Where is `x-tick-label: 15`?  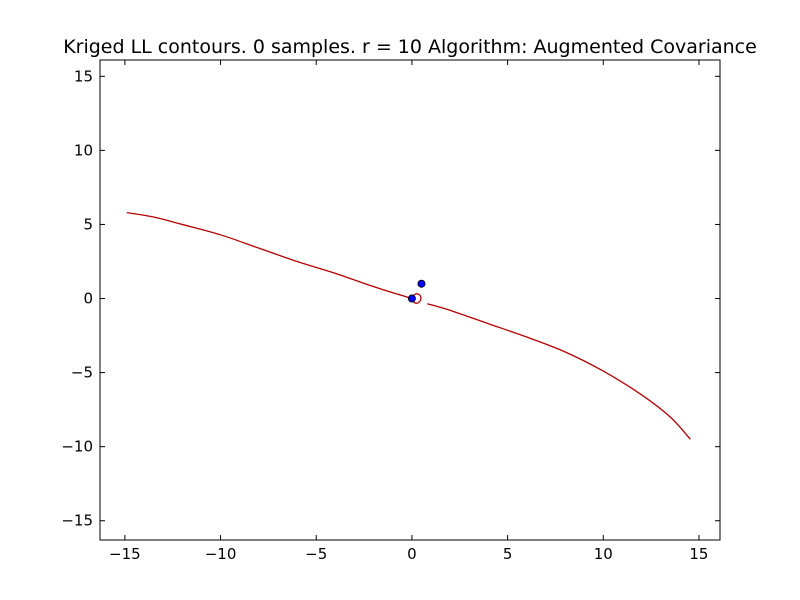 x-tick-label: 15 is located at coordinates (698, 554).